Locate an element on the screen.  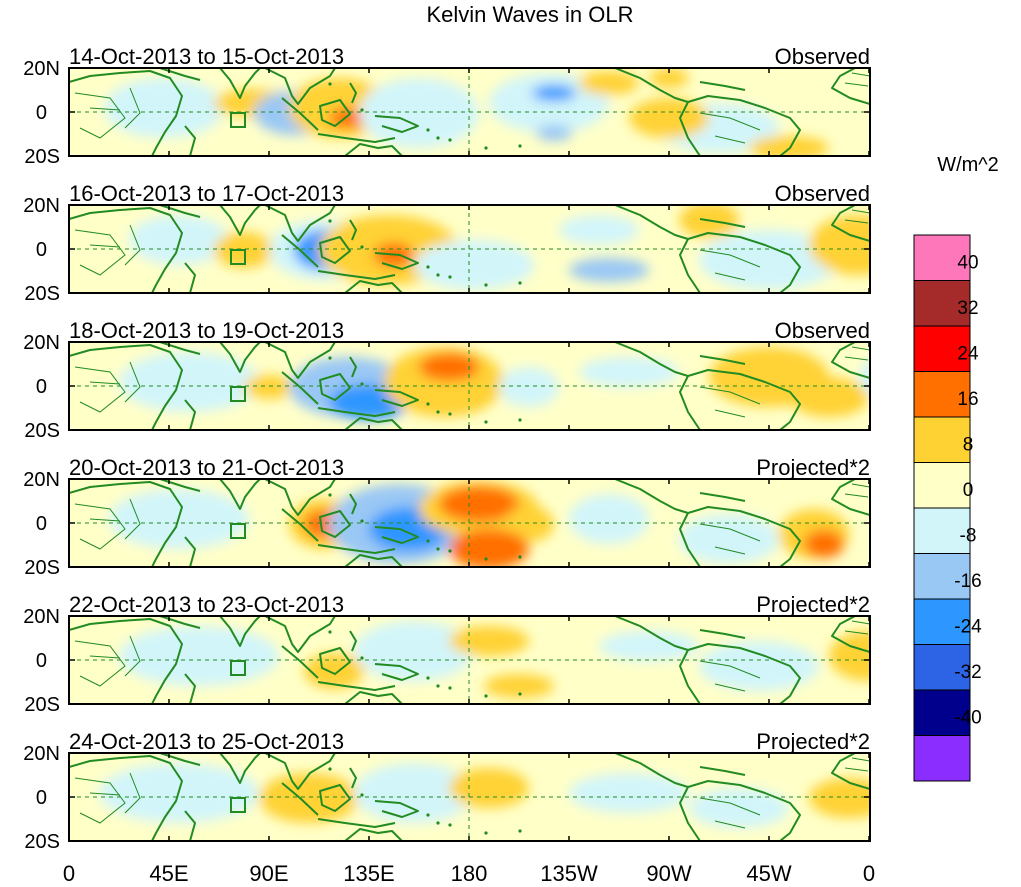
longitude-labels: 0 45E 90E 135E 180 135W 90W 45W 0 is located at coordinates (469, 873).